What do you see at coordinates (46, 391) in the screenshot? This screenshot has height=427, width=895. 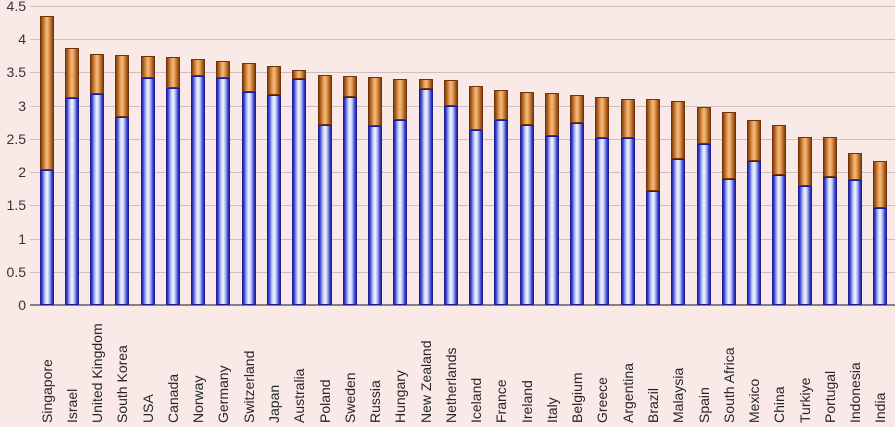 I see `x-axis-label: Singapore` at bounding box center [46, 391].